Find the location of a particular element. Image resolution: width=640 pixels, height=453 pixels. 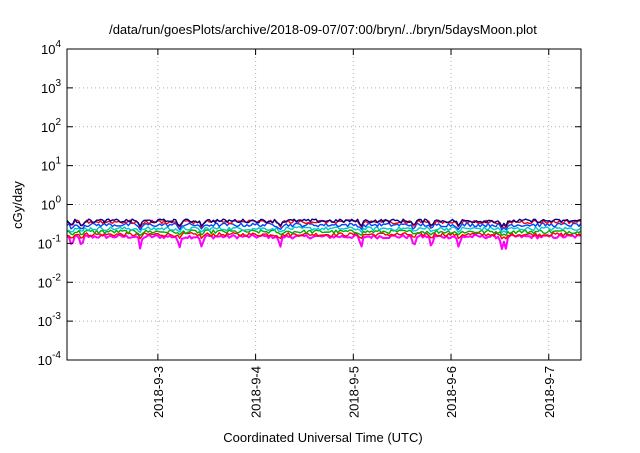

x-axis-label: Coordinated Universal Time (UTC) is located at coordinates (322, 437).